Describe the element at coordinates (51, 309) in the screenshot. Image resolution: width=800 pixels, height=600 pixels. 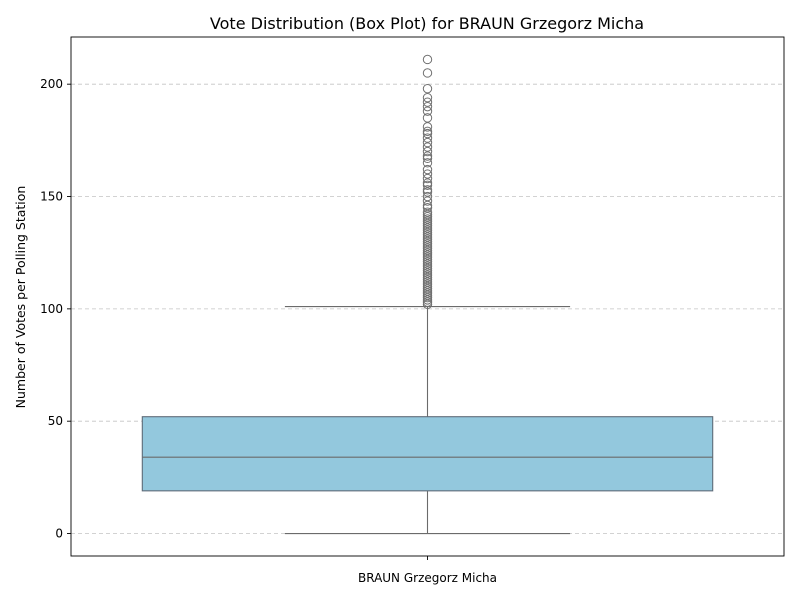
I see `y-tick-label: 100` at that location.